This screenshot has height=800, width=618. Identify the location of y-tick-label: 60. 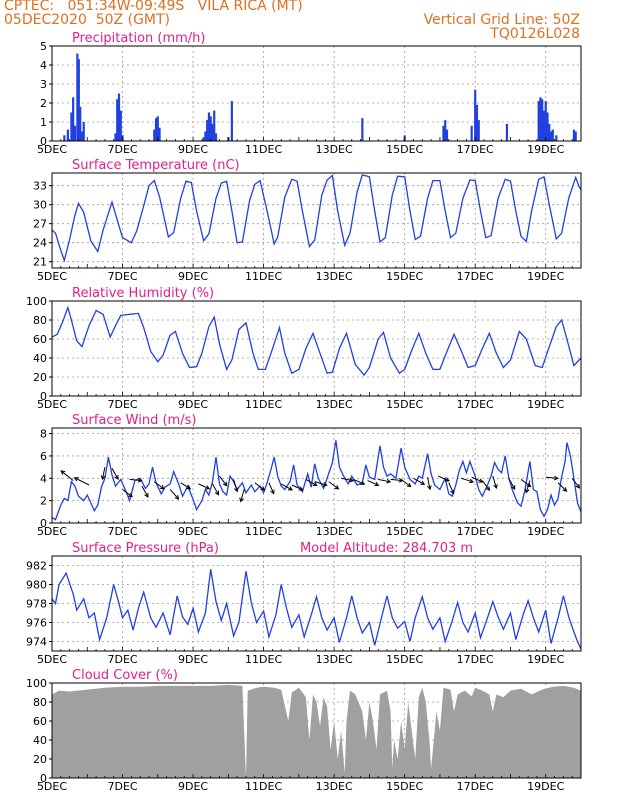
(40, 339).